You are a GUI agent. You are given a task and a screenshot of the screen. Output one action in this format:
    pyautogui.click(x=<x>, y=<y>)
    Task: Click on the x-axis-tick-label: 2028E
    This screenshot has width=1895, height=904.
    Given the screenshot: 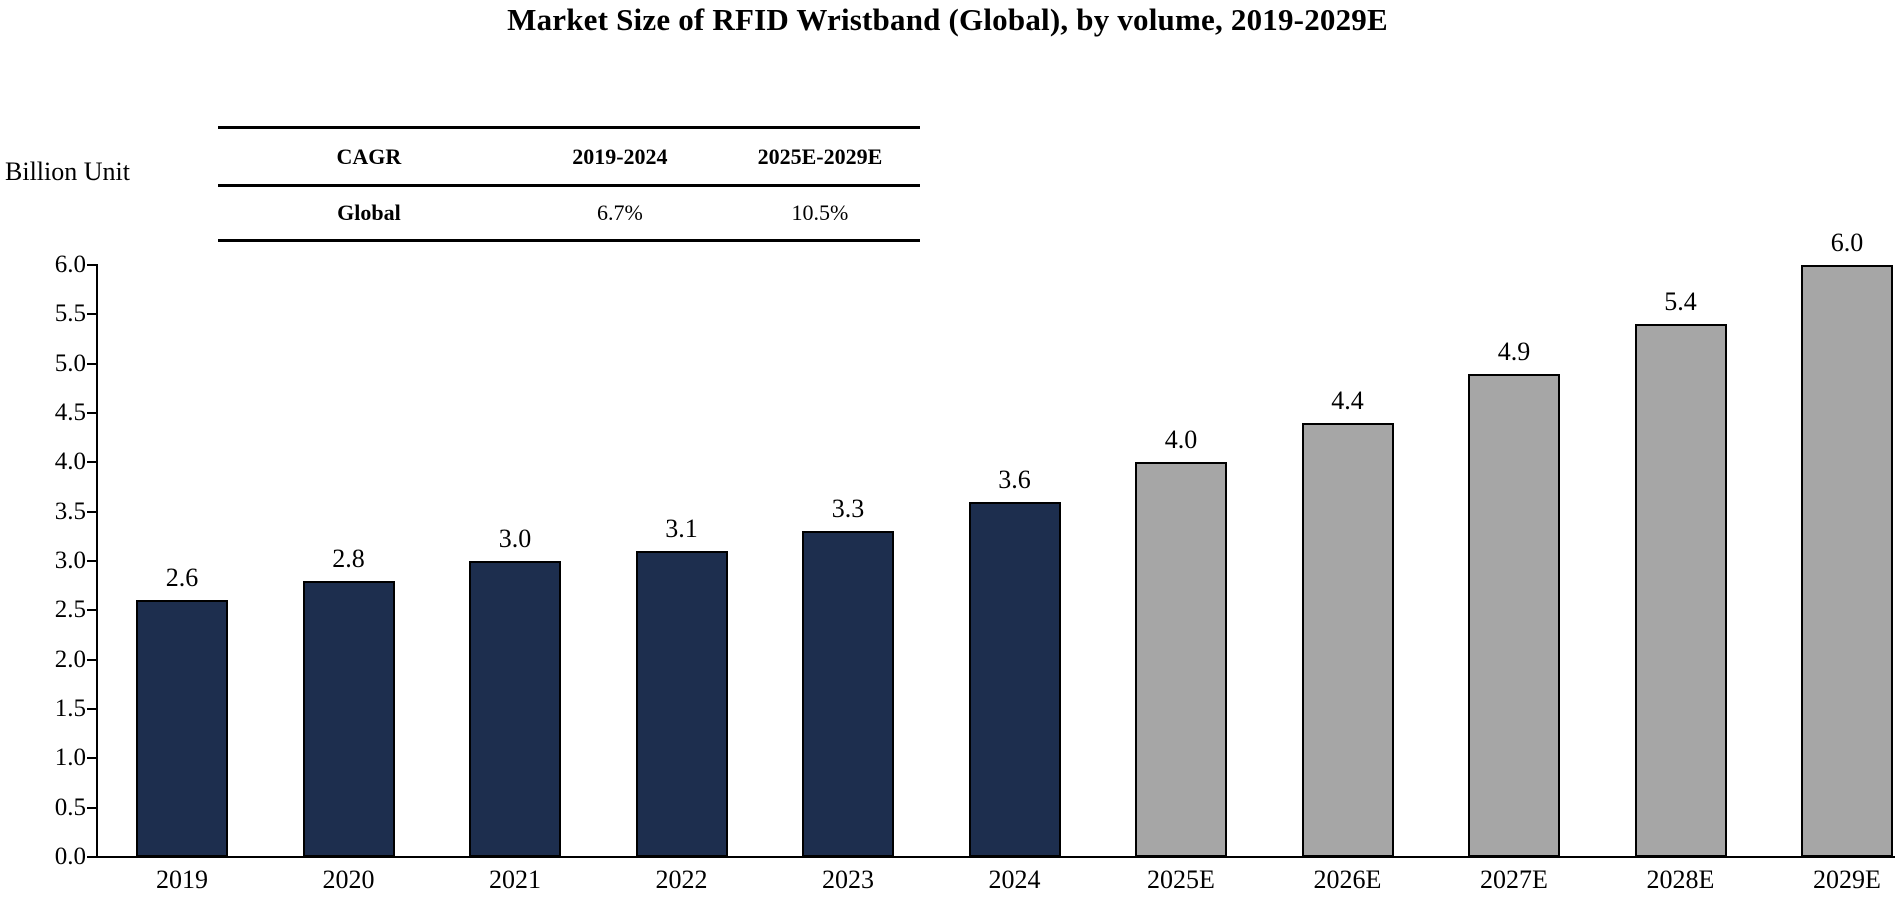 What is the action you would take?
    pyautogui.click(x=1680, y=879)
    